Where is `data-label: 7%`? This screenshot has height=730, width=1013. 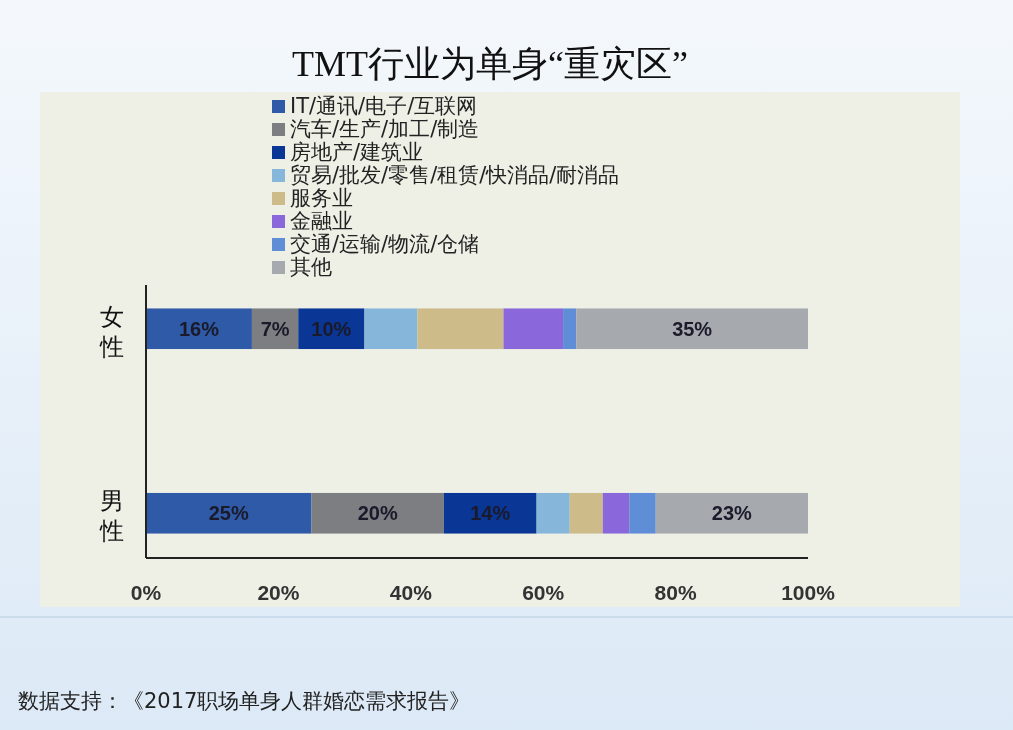 data-label: 7% is located at coordinates (275, 328).